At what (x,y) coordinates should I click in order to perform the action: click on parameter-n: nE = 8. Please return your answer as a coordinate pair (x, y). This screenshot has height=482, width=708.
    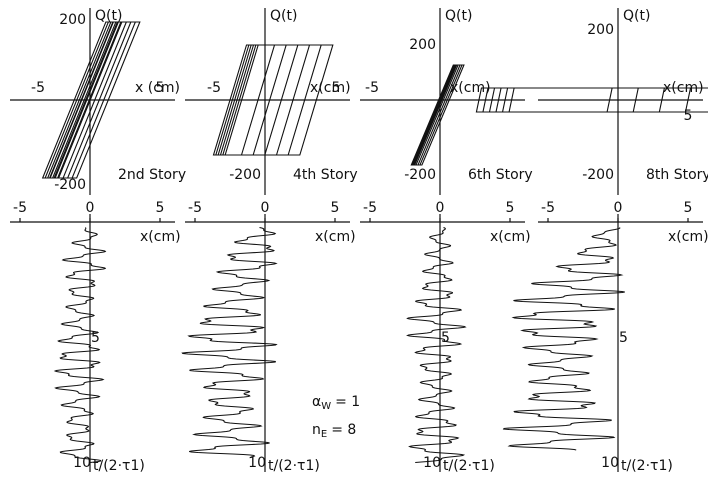
    Looking at the image, I should click on (334, 431).